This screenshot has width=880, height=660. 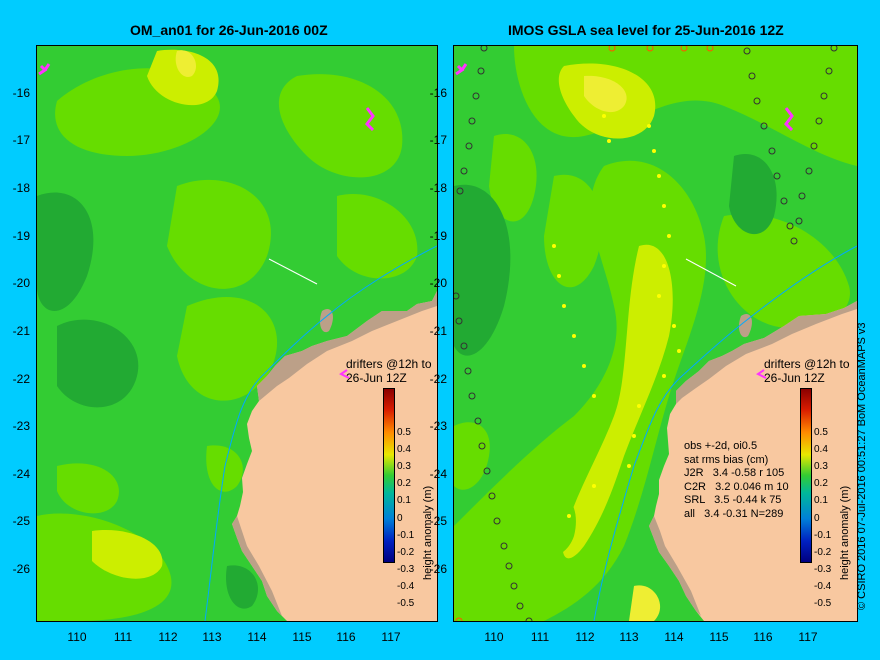 What do you see at coordinates (229, 30) in the screenshot?
I see `panel-title-left: OM_an01 for 26-Jun-2016 00Z` at bounding box center [229, 30].